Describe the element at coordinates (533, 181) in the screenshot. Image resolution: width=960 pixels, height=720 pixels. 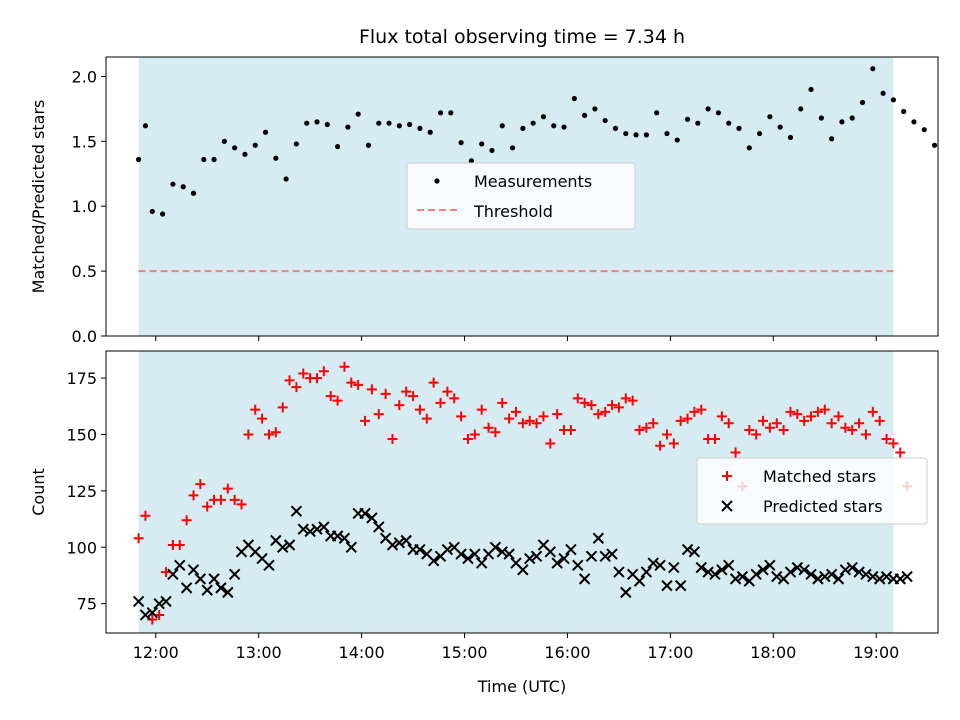
I see `legend-label: Measurements` at that location.